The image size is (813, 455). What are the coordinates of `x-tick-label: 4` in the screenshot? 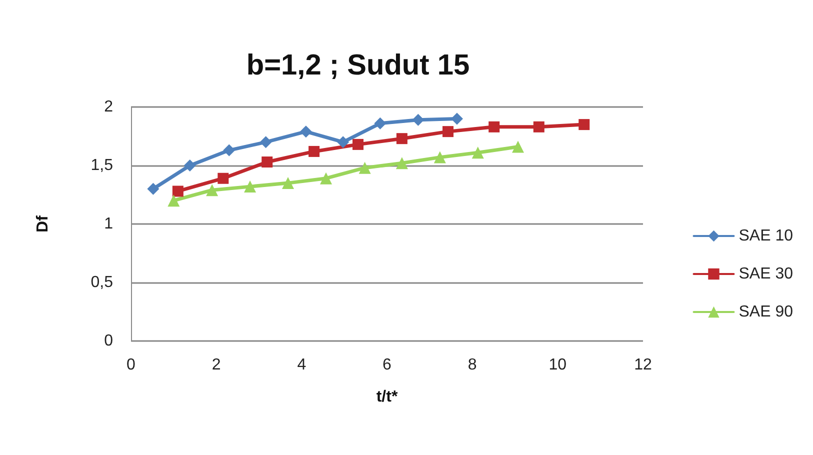 It's located at (301, 365).